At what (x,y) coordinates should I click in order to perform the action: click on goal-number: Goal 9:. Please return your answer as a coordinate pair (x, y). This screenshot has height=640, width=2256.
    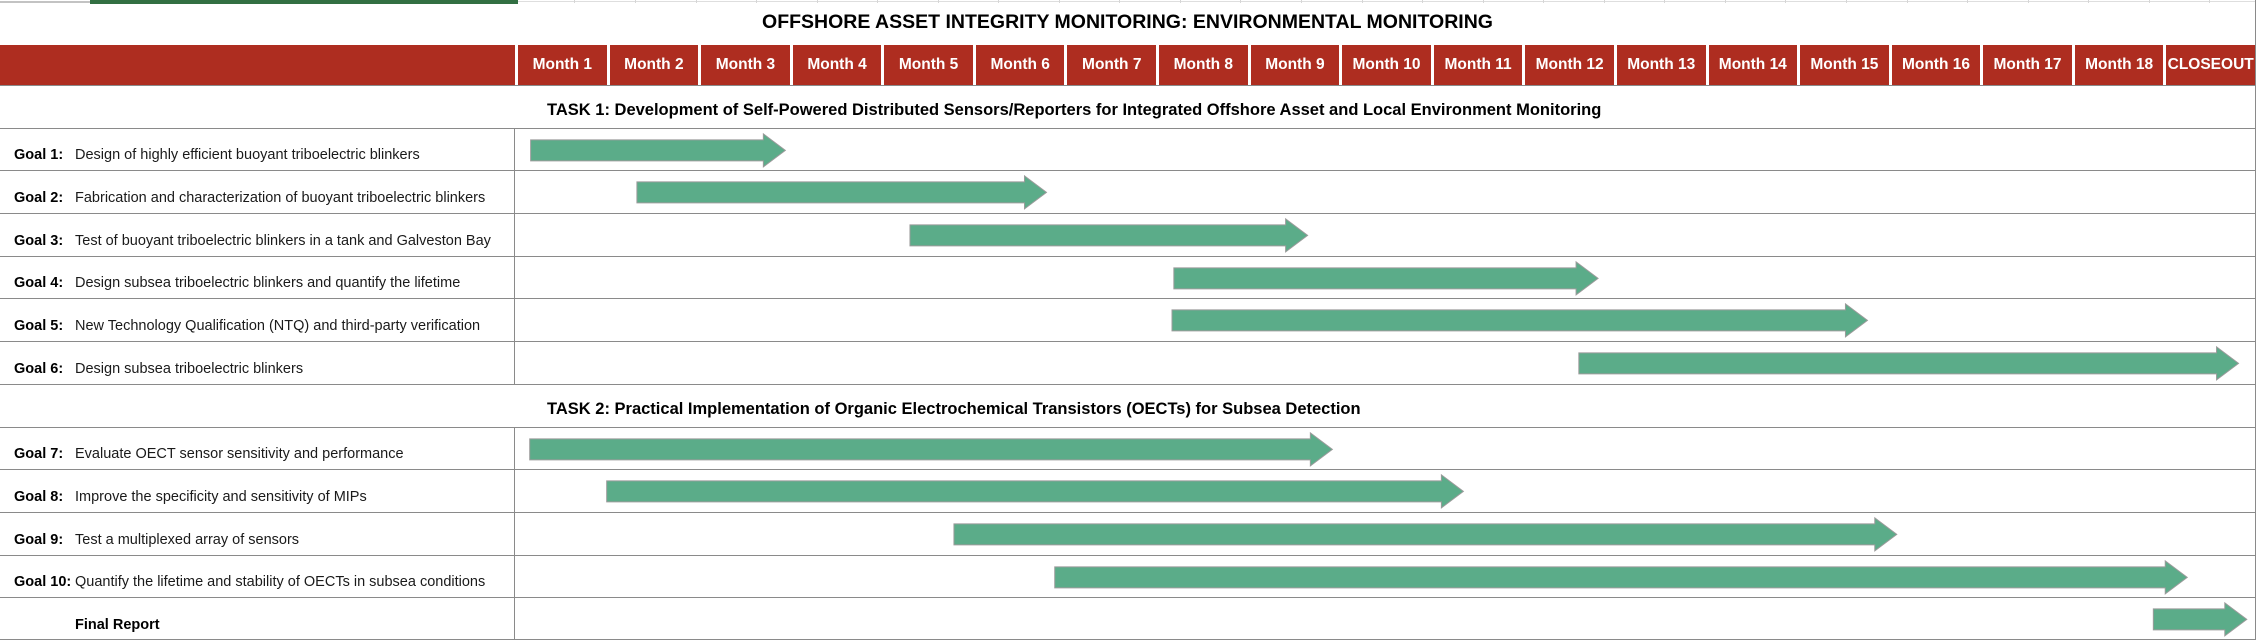
    Looking at the image, I should click on (39, 539).